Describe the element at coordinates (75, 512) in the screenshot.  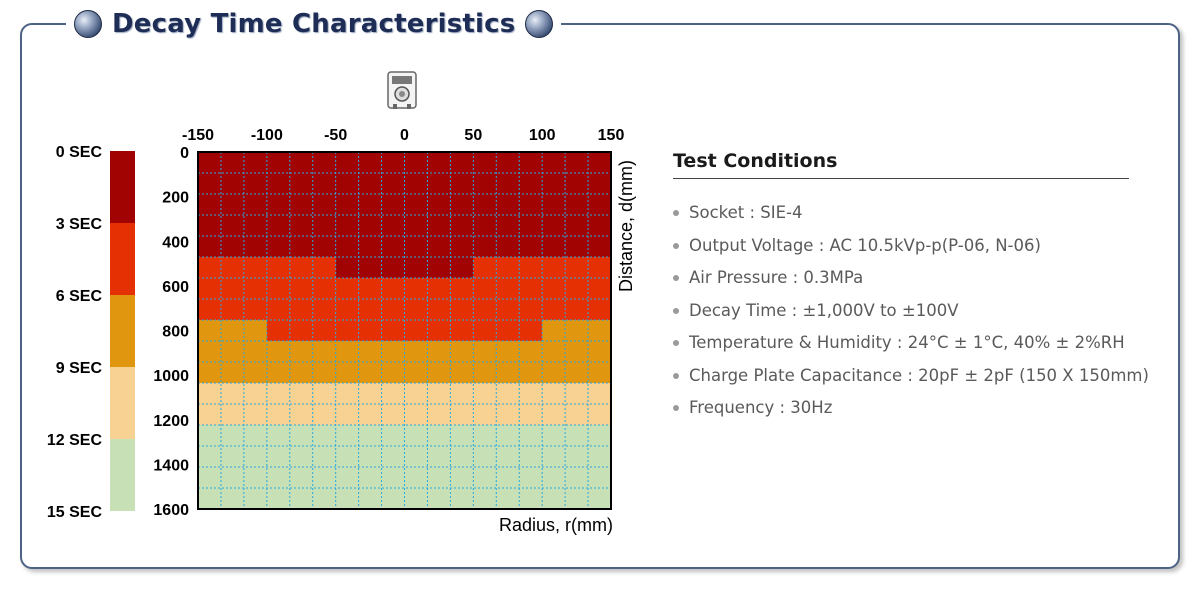
I see `legend-label: 15 SEC` at that location.